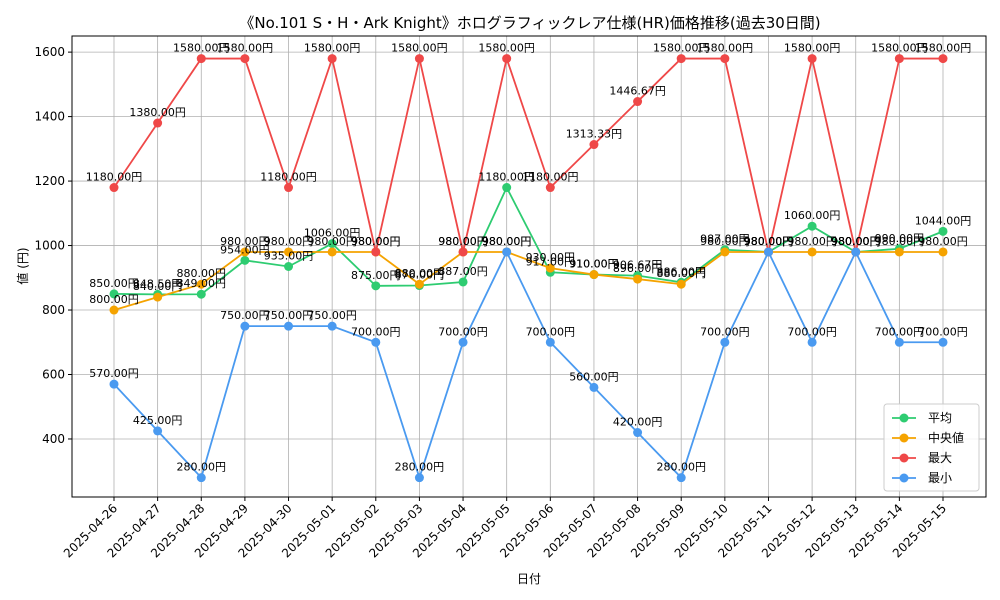  I want to click on data-label: 987.00円, so click(725, 239).